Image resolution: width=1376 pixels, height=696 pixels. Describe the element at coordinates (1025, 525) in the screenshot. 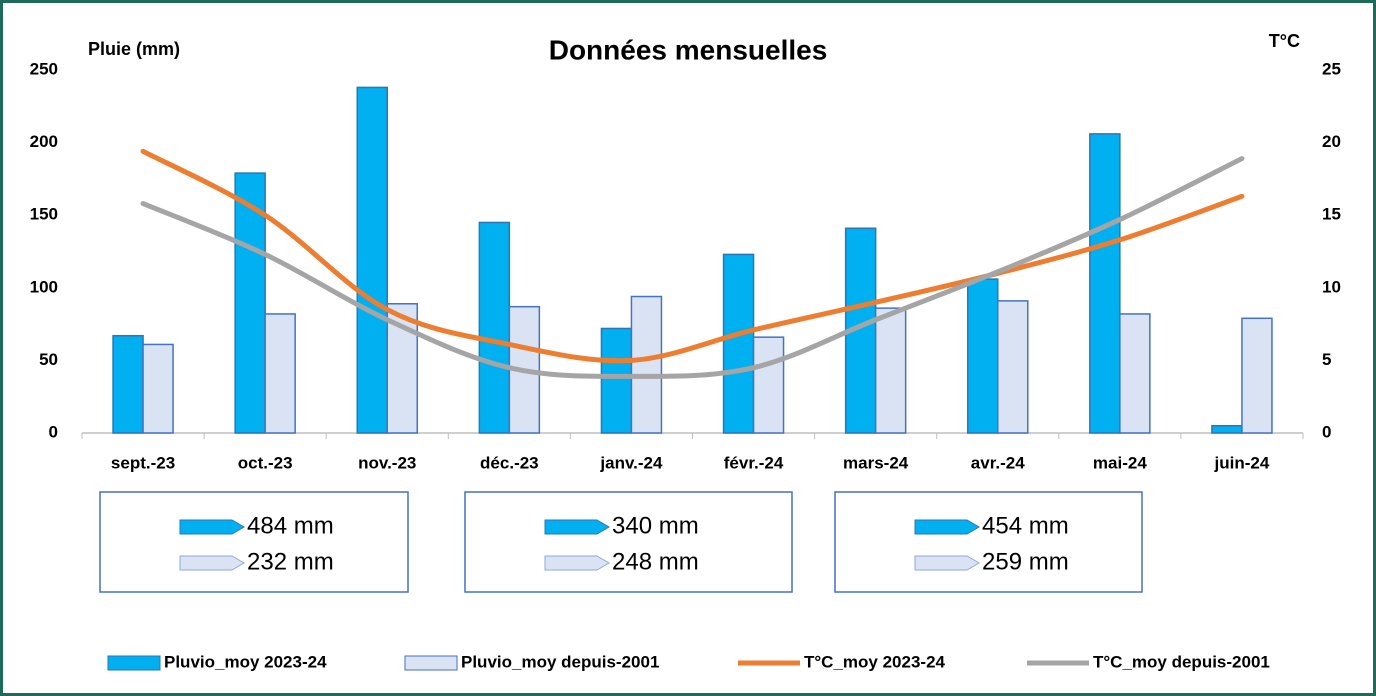

I see `summary-text: 454 mm` at that location.